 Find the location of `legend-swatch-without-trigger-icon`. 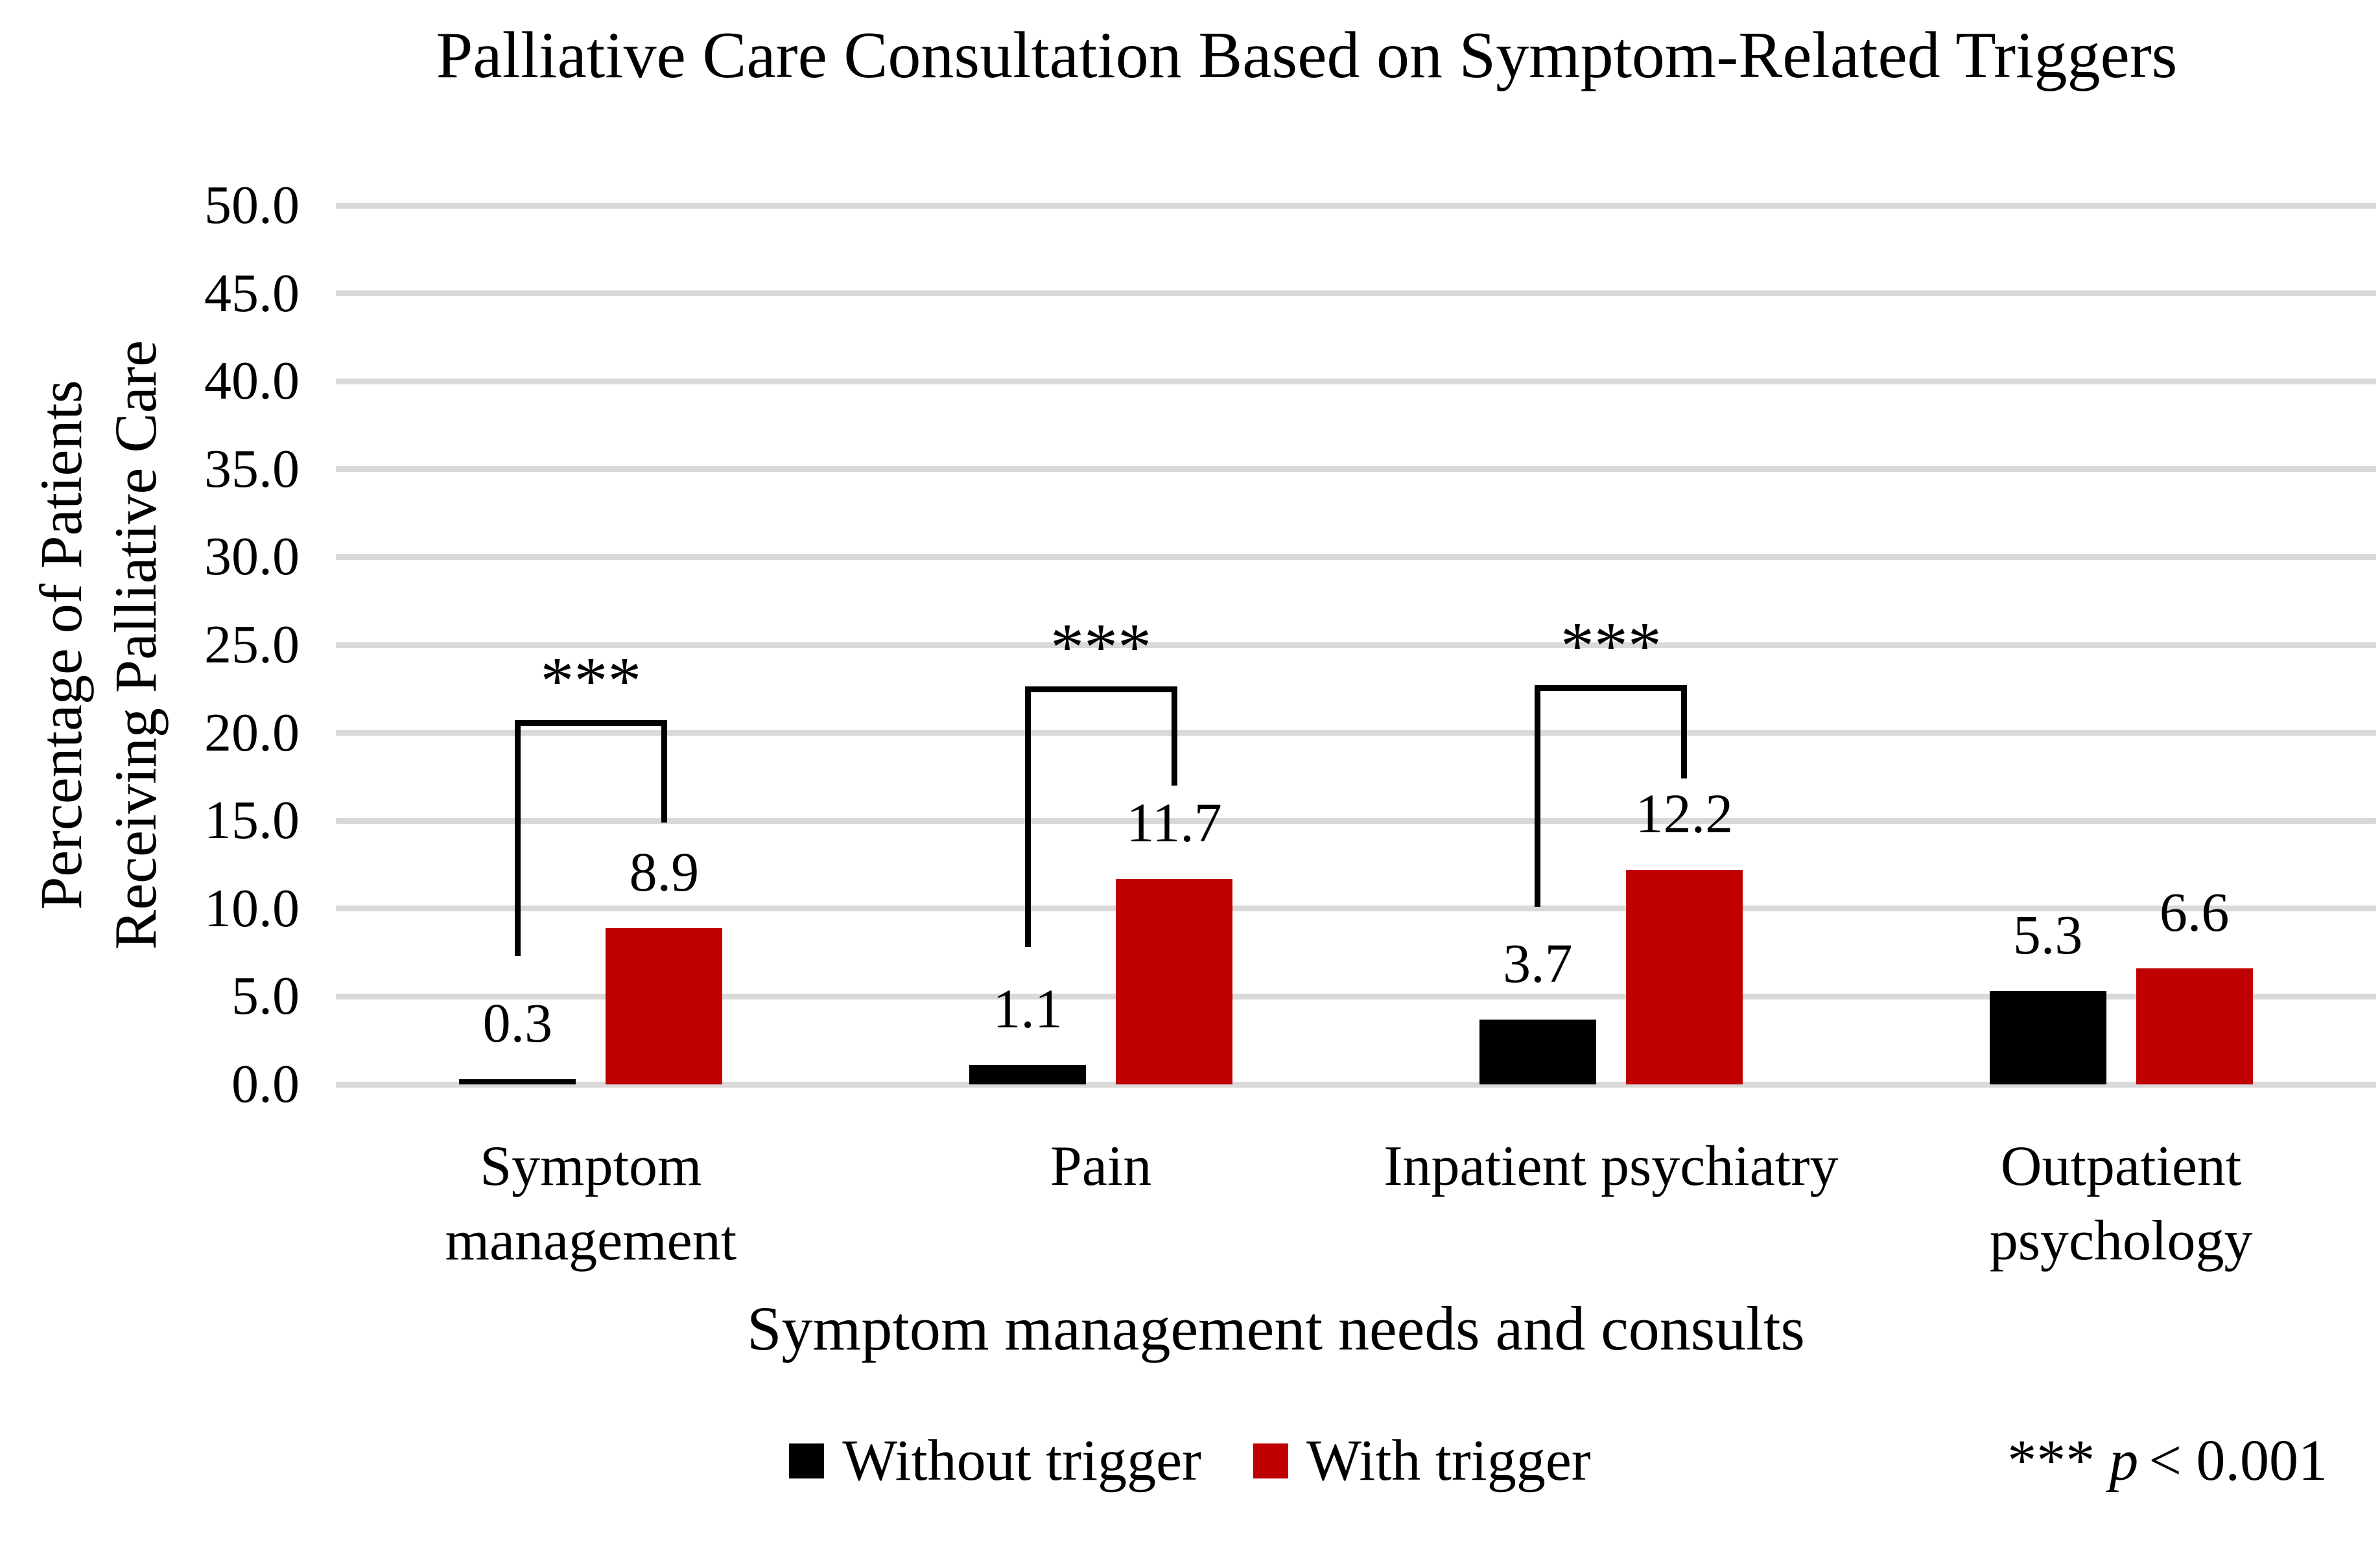

legend-swatch-without-trigger-icon is located at coordinates (807, 1460).